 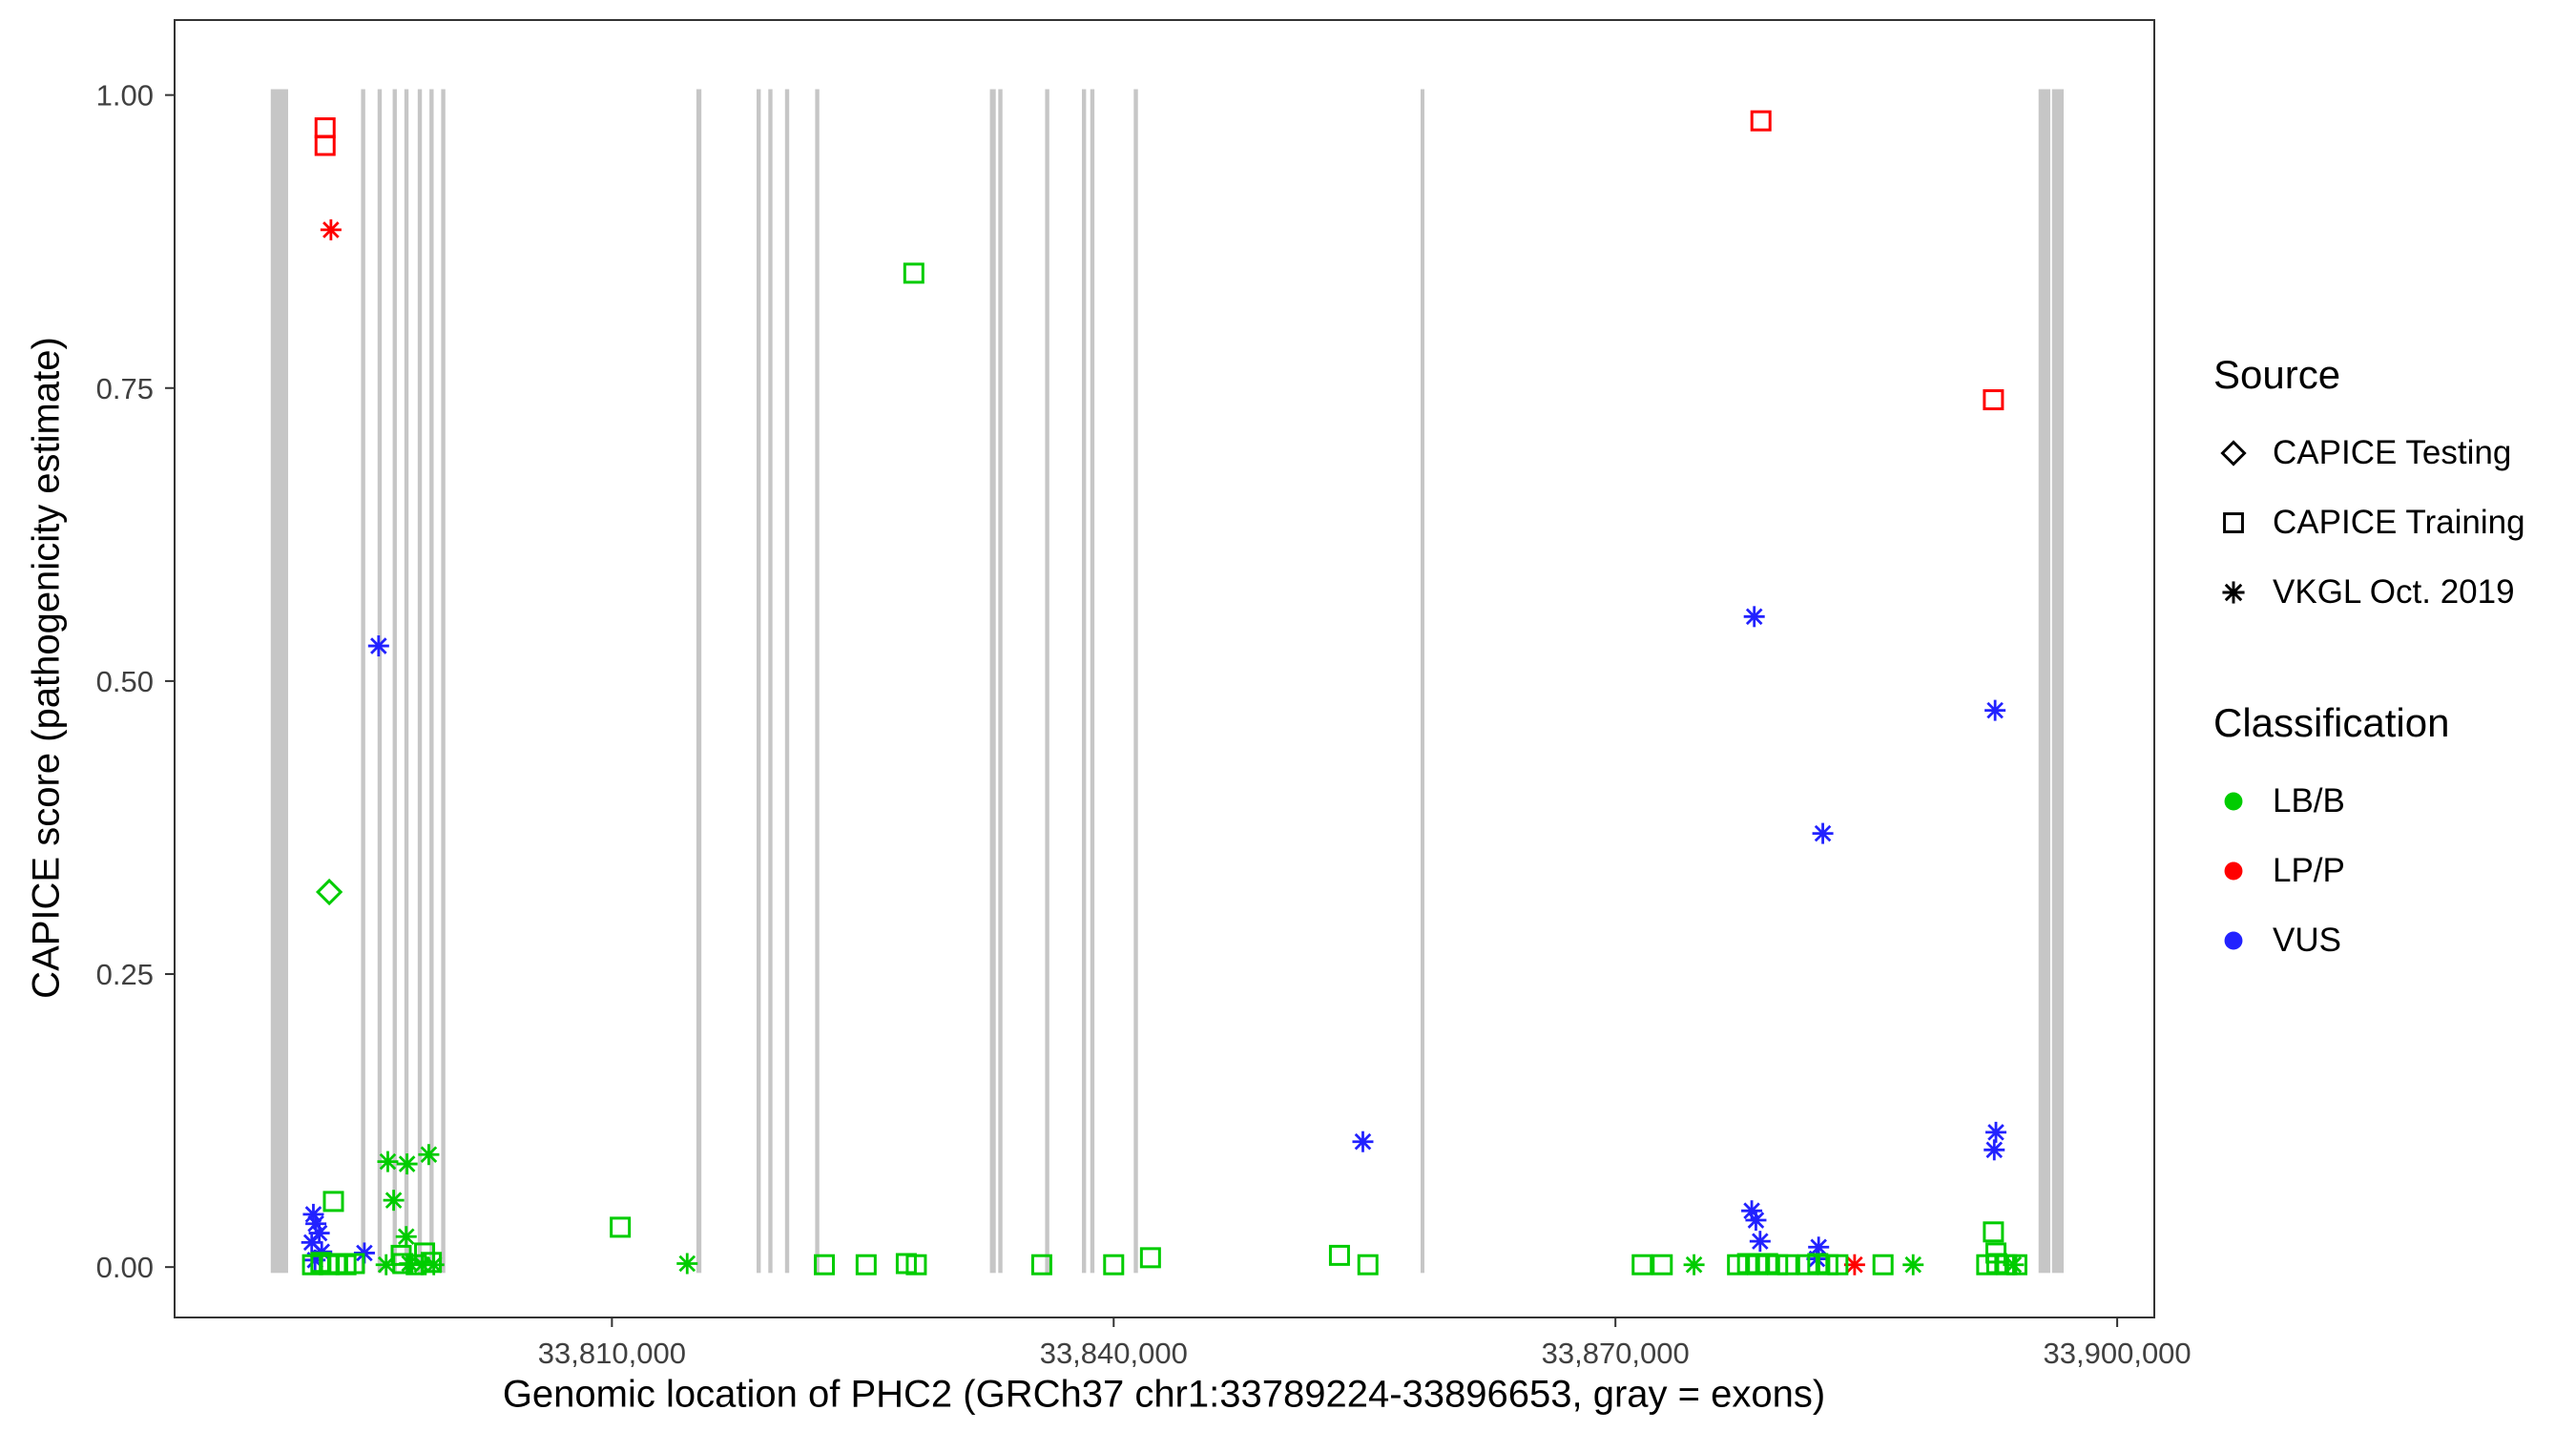 I want to click on y-tick-label: 0.75, so click(x=125, y=388).